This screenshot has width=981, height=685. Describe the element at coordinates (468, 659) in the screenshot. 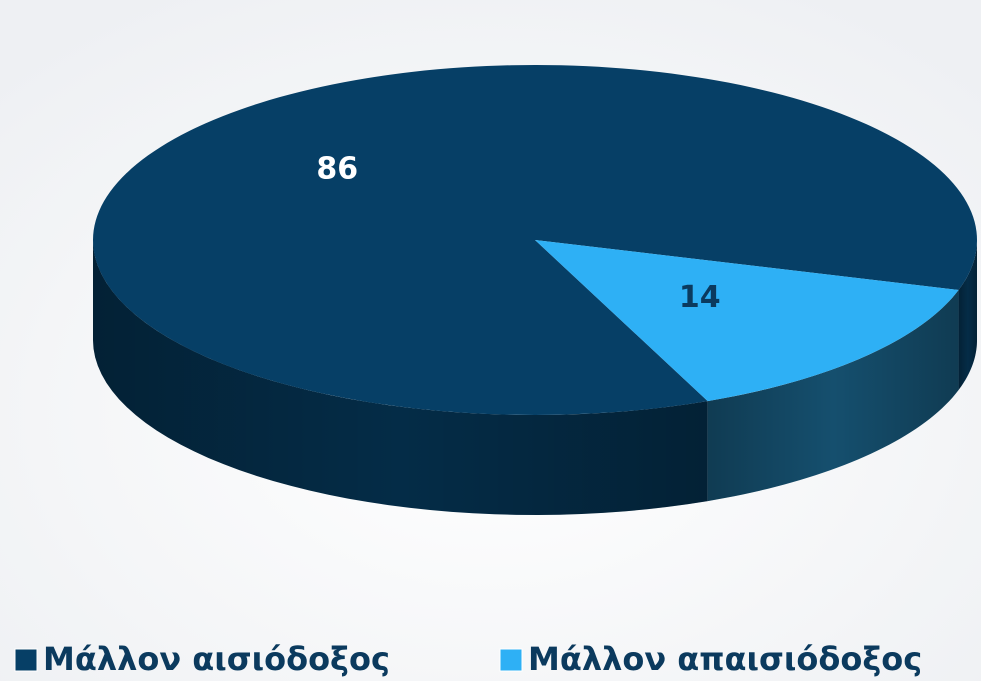

I see `legend: Μάλλον αισιόδοξος Μάλλον απαισιόδοξος` at that location.